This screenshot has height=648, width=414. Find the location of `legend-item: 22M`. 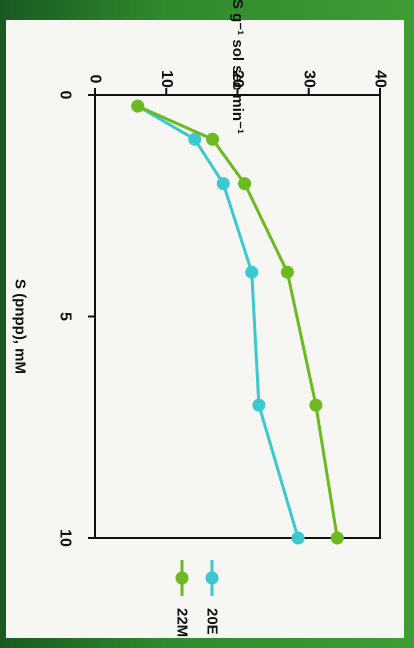

legend-item: 22M is located at coordinates (182, 598).